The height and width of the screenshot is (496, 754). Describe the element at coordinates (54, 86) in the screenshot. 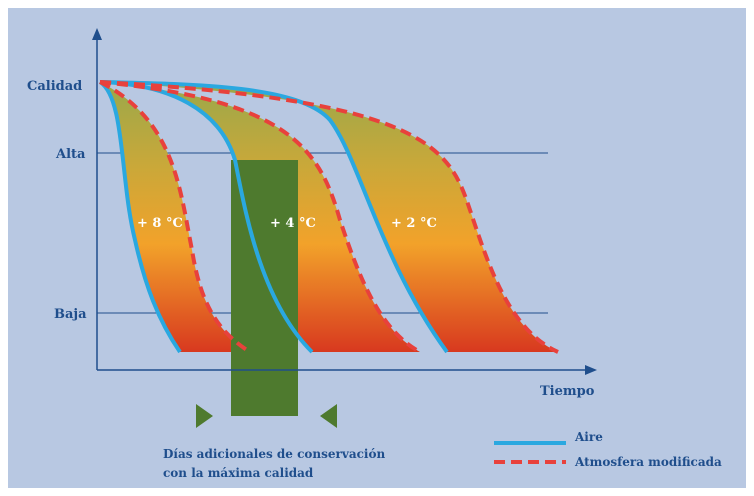

I see `y-axis-label: Calidad` at that location.